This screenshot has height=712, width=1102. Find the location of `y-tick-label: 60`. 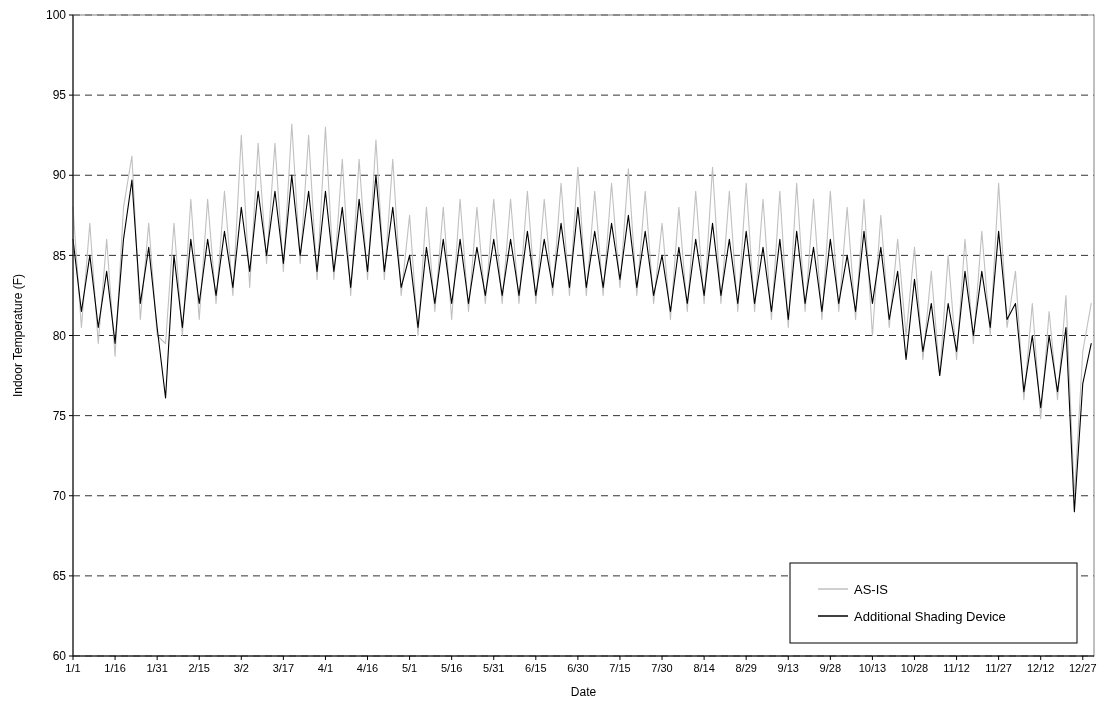

y-tick-label: 60 is located at coordinates (59, 656).